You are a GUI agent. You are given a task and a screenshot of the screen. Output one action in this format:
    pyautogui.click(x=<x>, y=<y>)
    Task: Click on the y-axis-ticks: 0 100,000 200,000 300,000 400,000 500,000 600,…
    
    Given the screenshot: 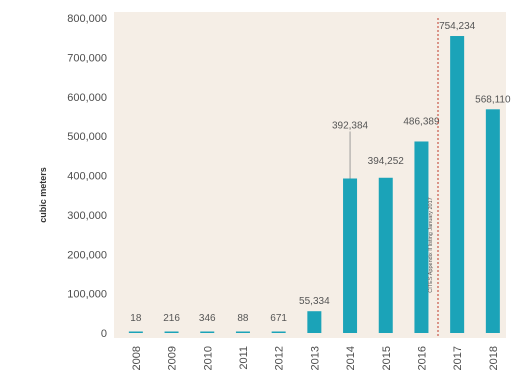 What is the action you would take?
    pyautogui.click(x=87, y=176)
    